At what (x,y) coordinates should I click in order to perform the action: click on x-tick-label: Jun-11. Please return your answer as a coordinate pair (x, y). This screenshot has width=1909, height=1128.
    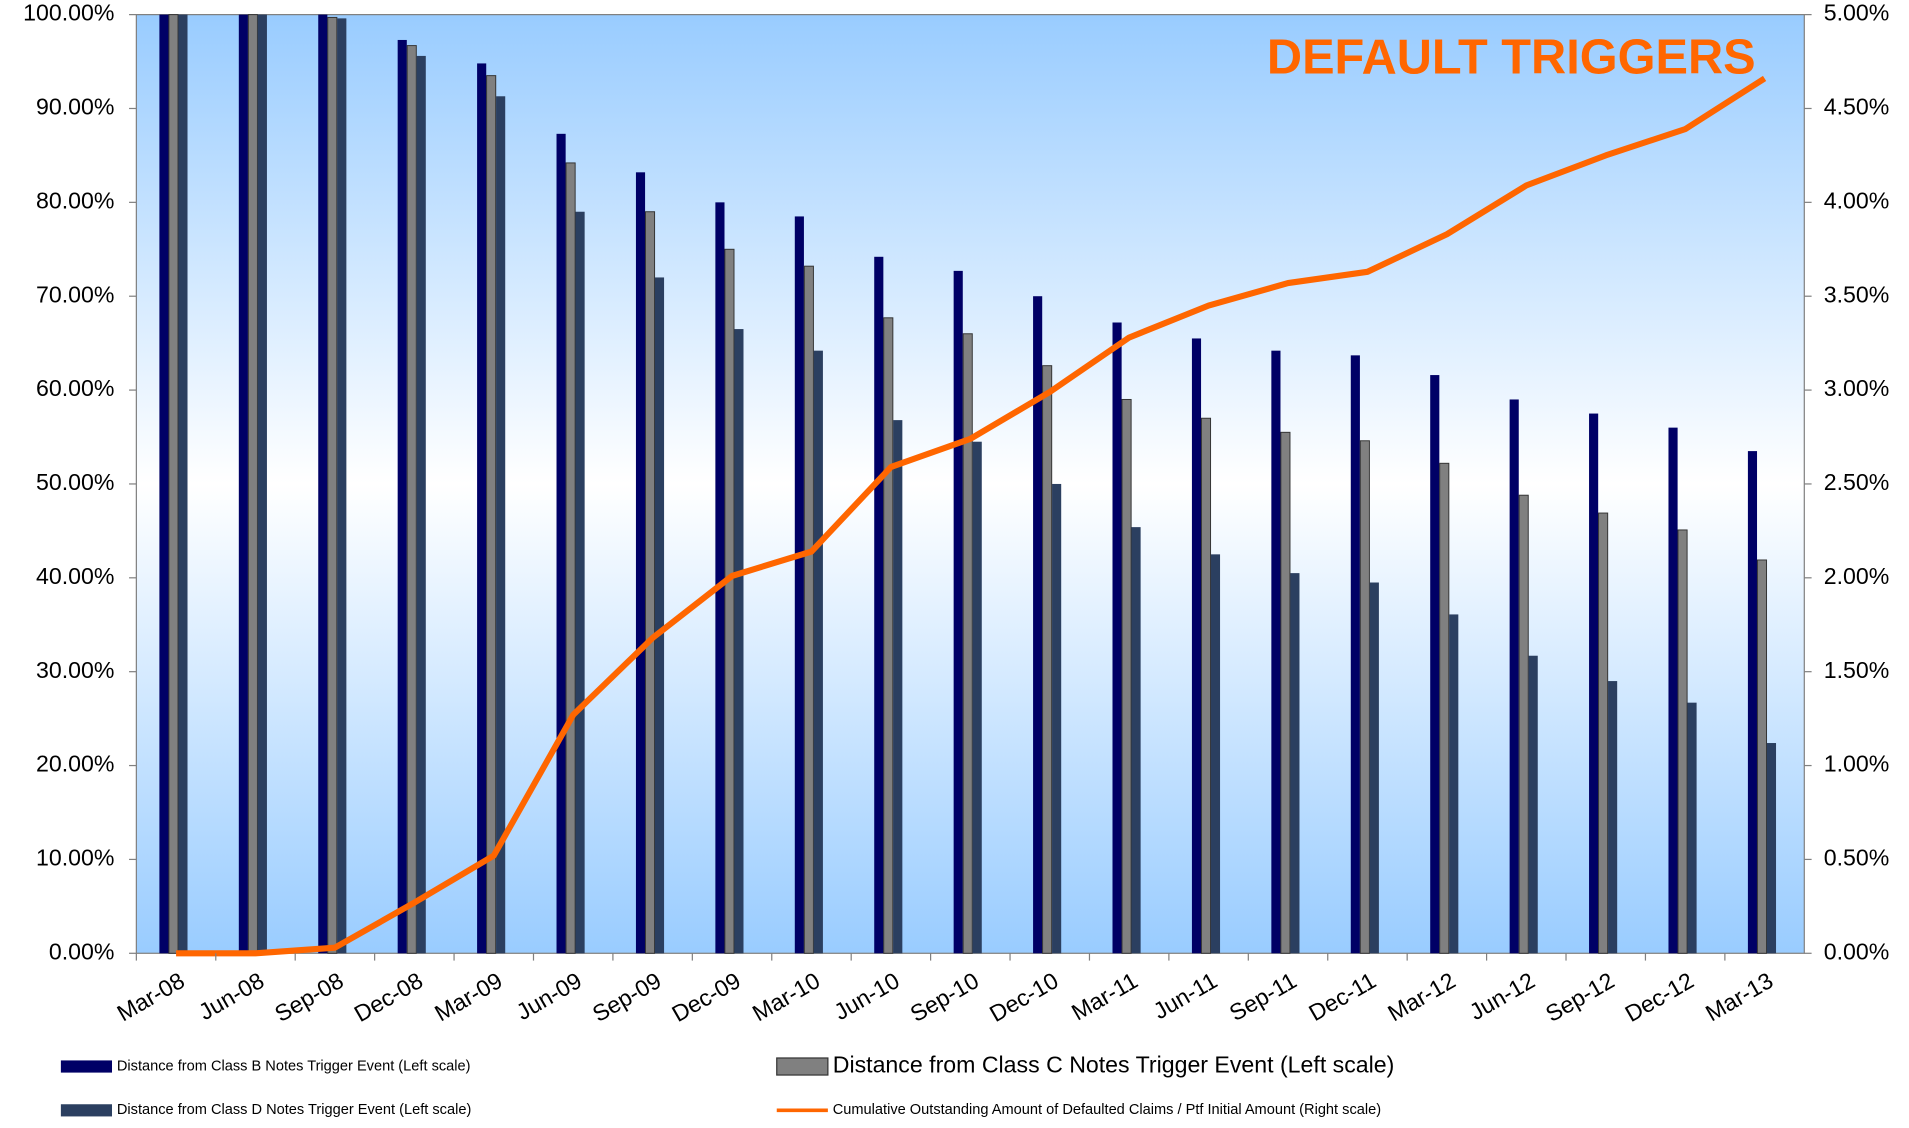
    Looking at the image, I should click on (1185, 995).